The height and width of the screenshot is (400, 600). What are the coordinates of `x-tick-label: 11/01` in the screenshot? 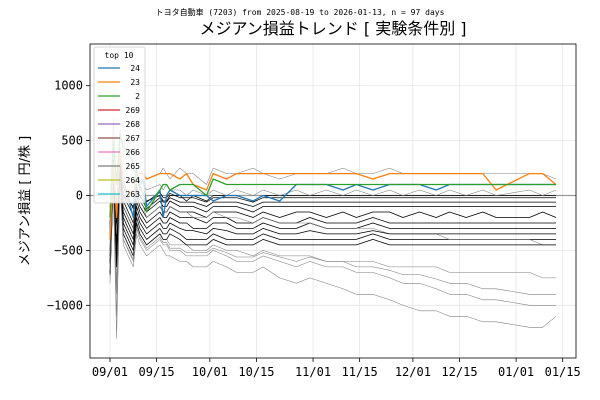 It's located at (313, 372).